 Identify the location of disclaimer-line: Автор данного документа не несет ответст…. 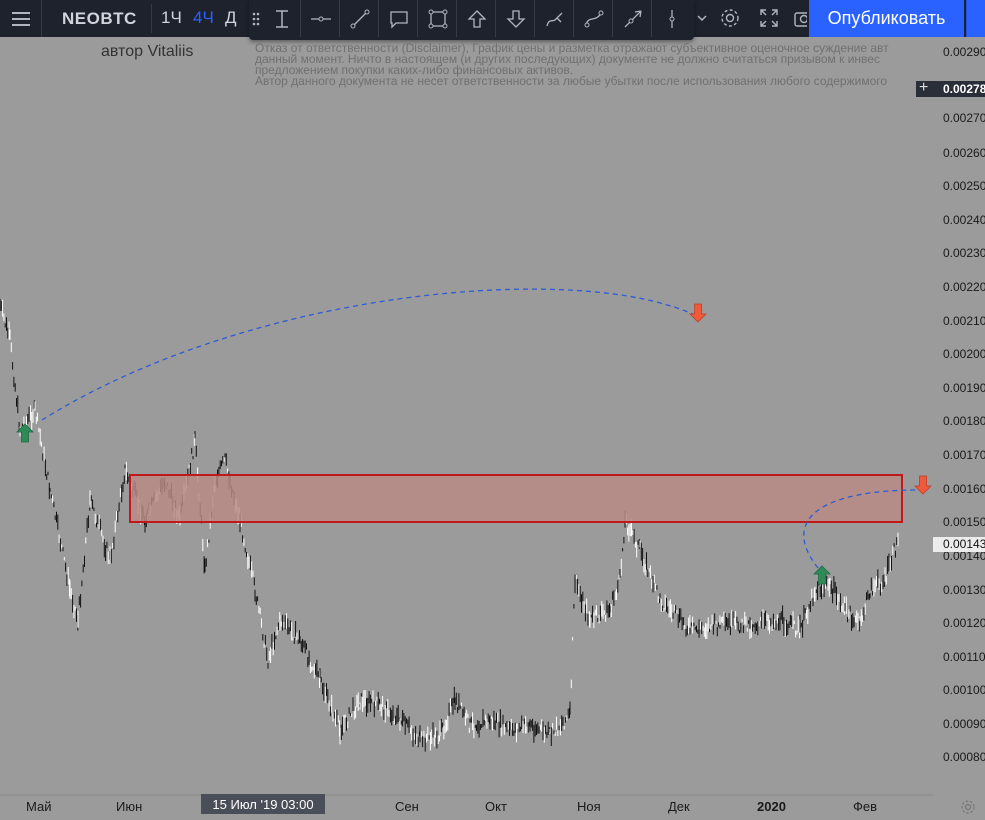
(571, 81).